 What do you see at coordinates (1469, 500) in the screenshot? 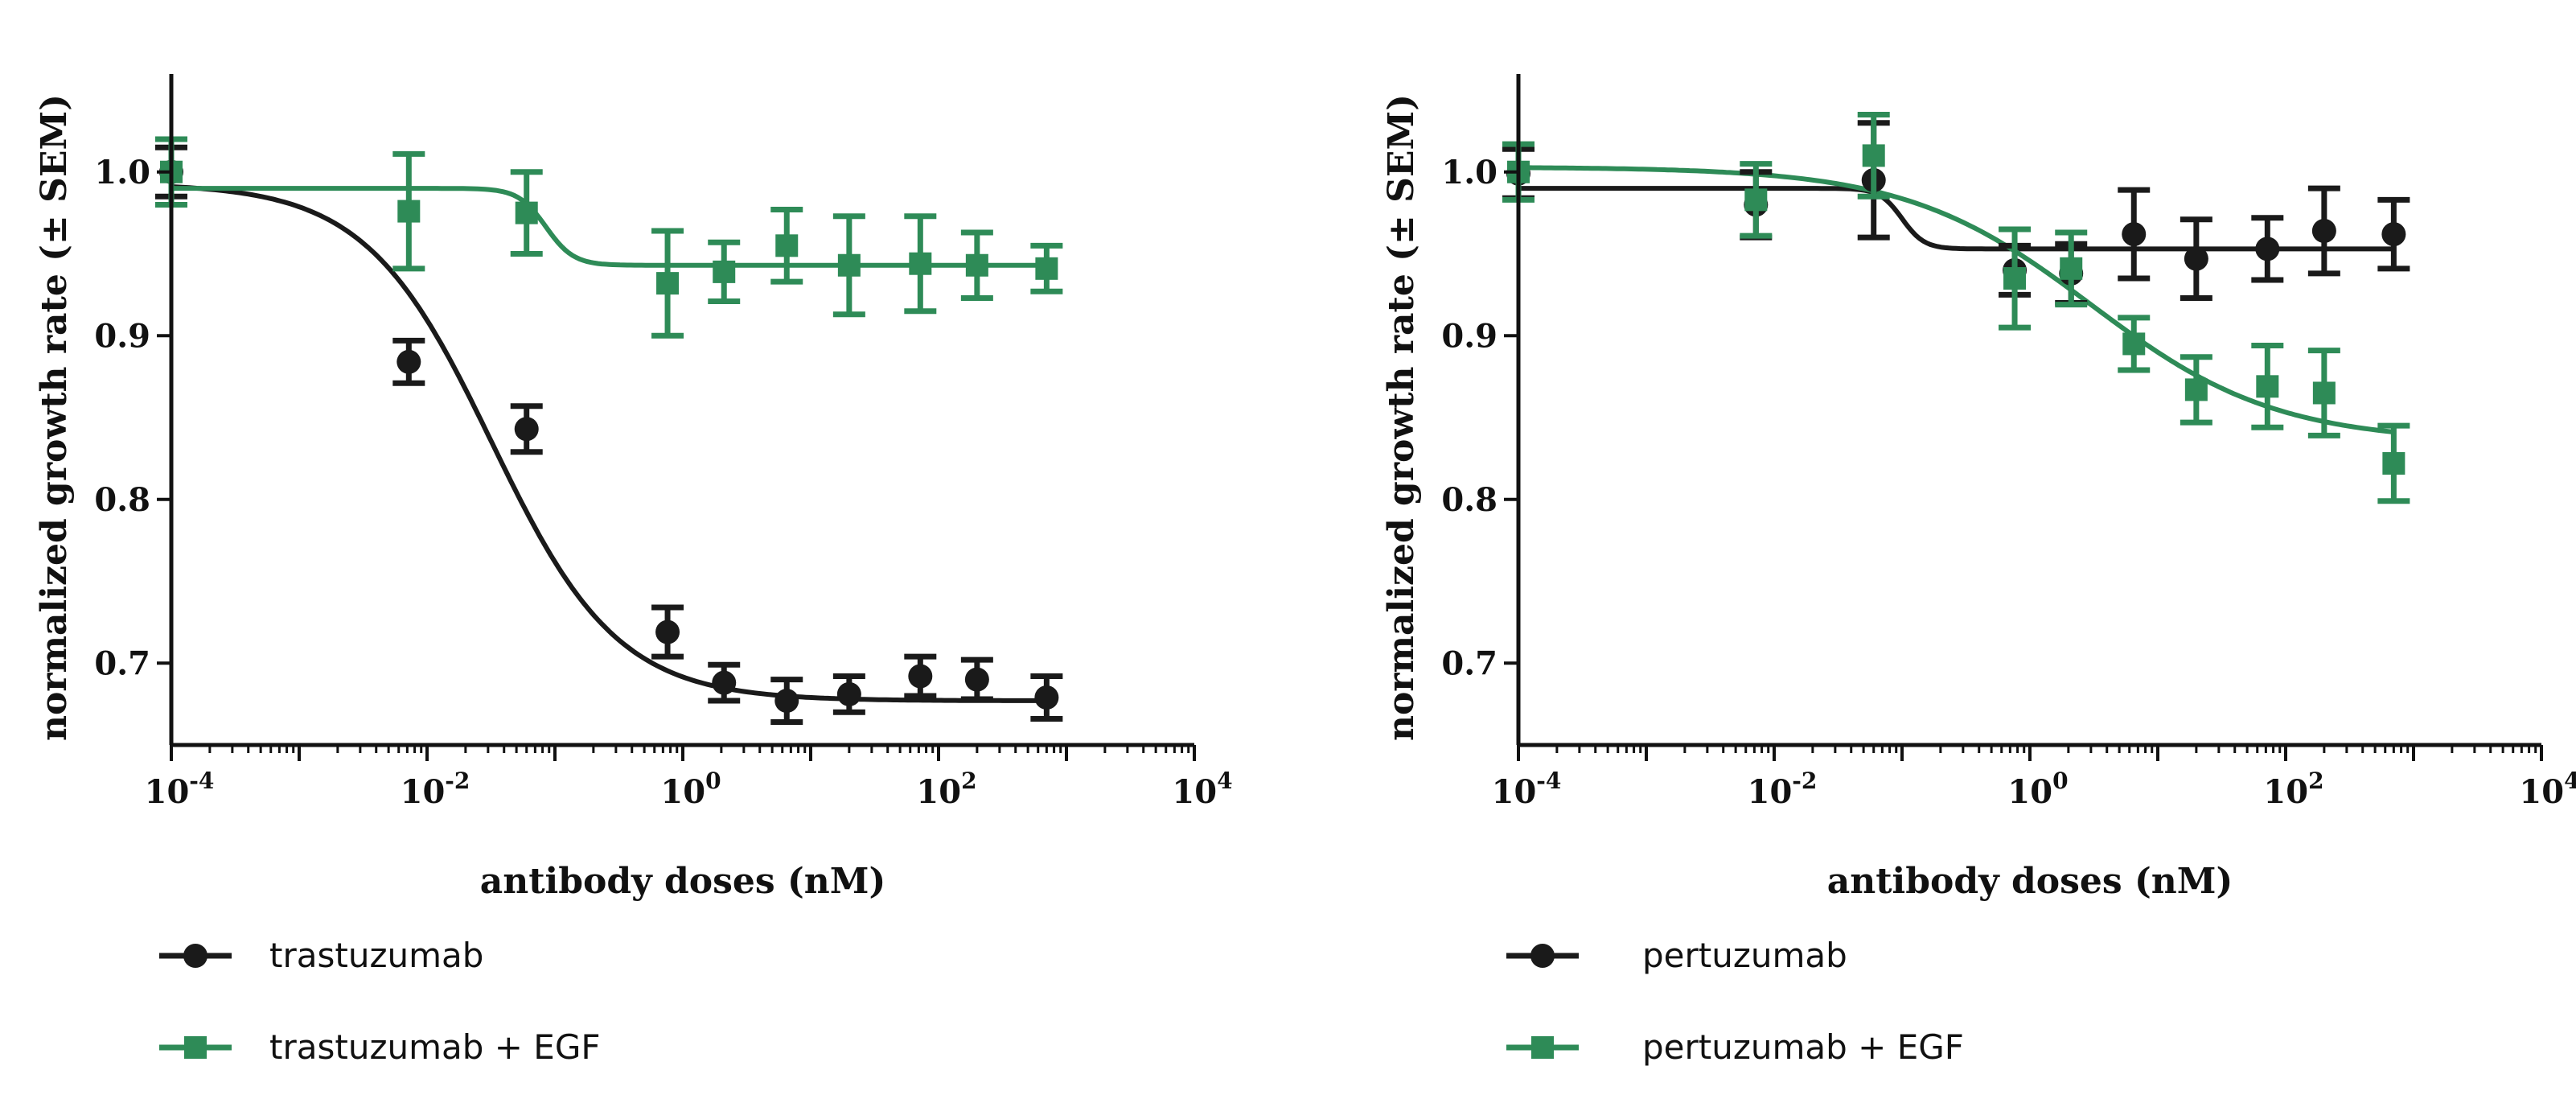
I see `y-tick-label: 0.8` at bounding box center [1469, 500].